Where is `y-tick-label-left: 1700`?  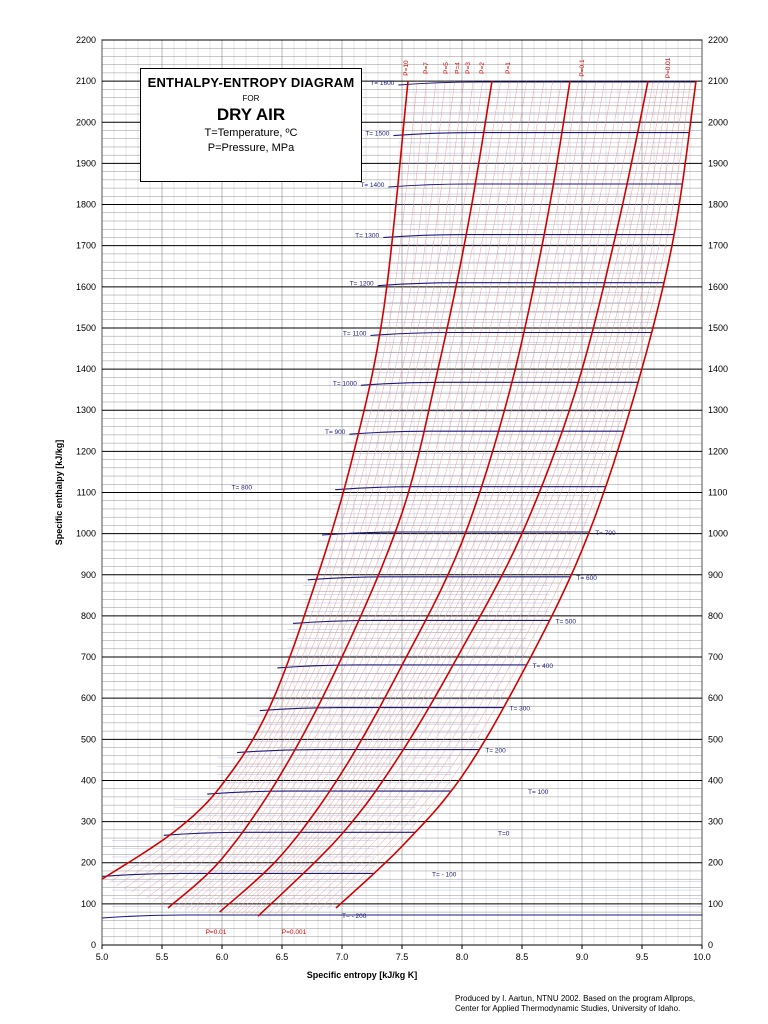 y-tick-label-left: 1700 is located at coordinates (86, 246).